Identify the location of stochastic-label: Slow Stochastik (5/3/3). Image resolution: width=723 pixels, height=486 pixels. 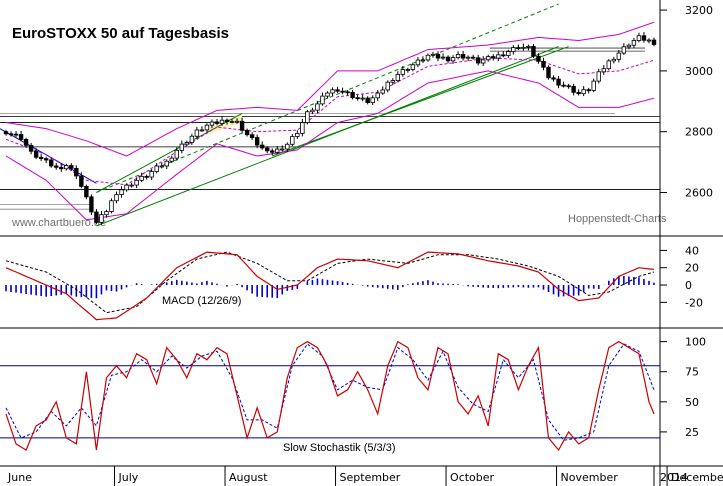
(339, 448).